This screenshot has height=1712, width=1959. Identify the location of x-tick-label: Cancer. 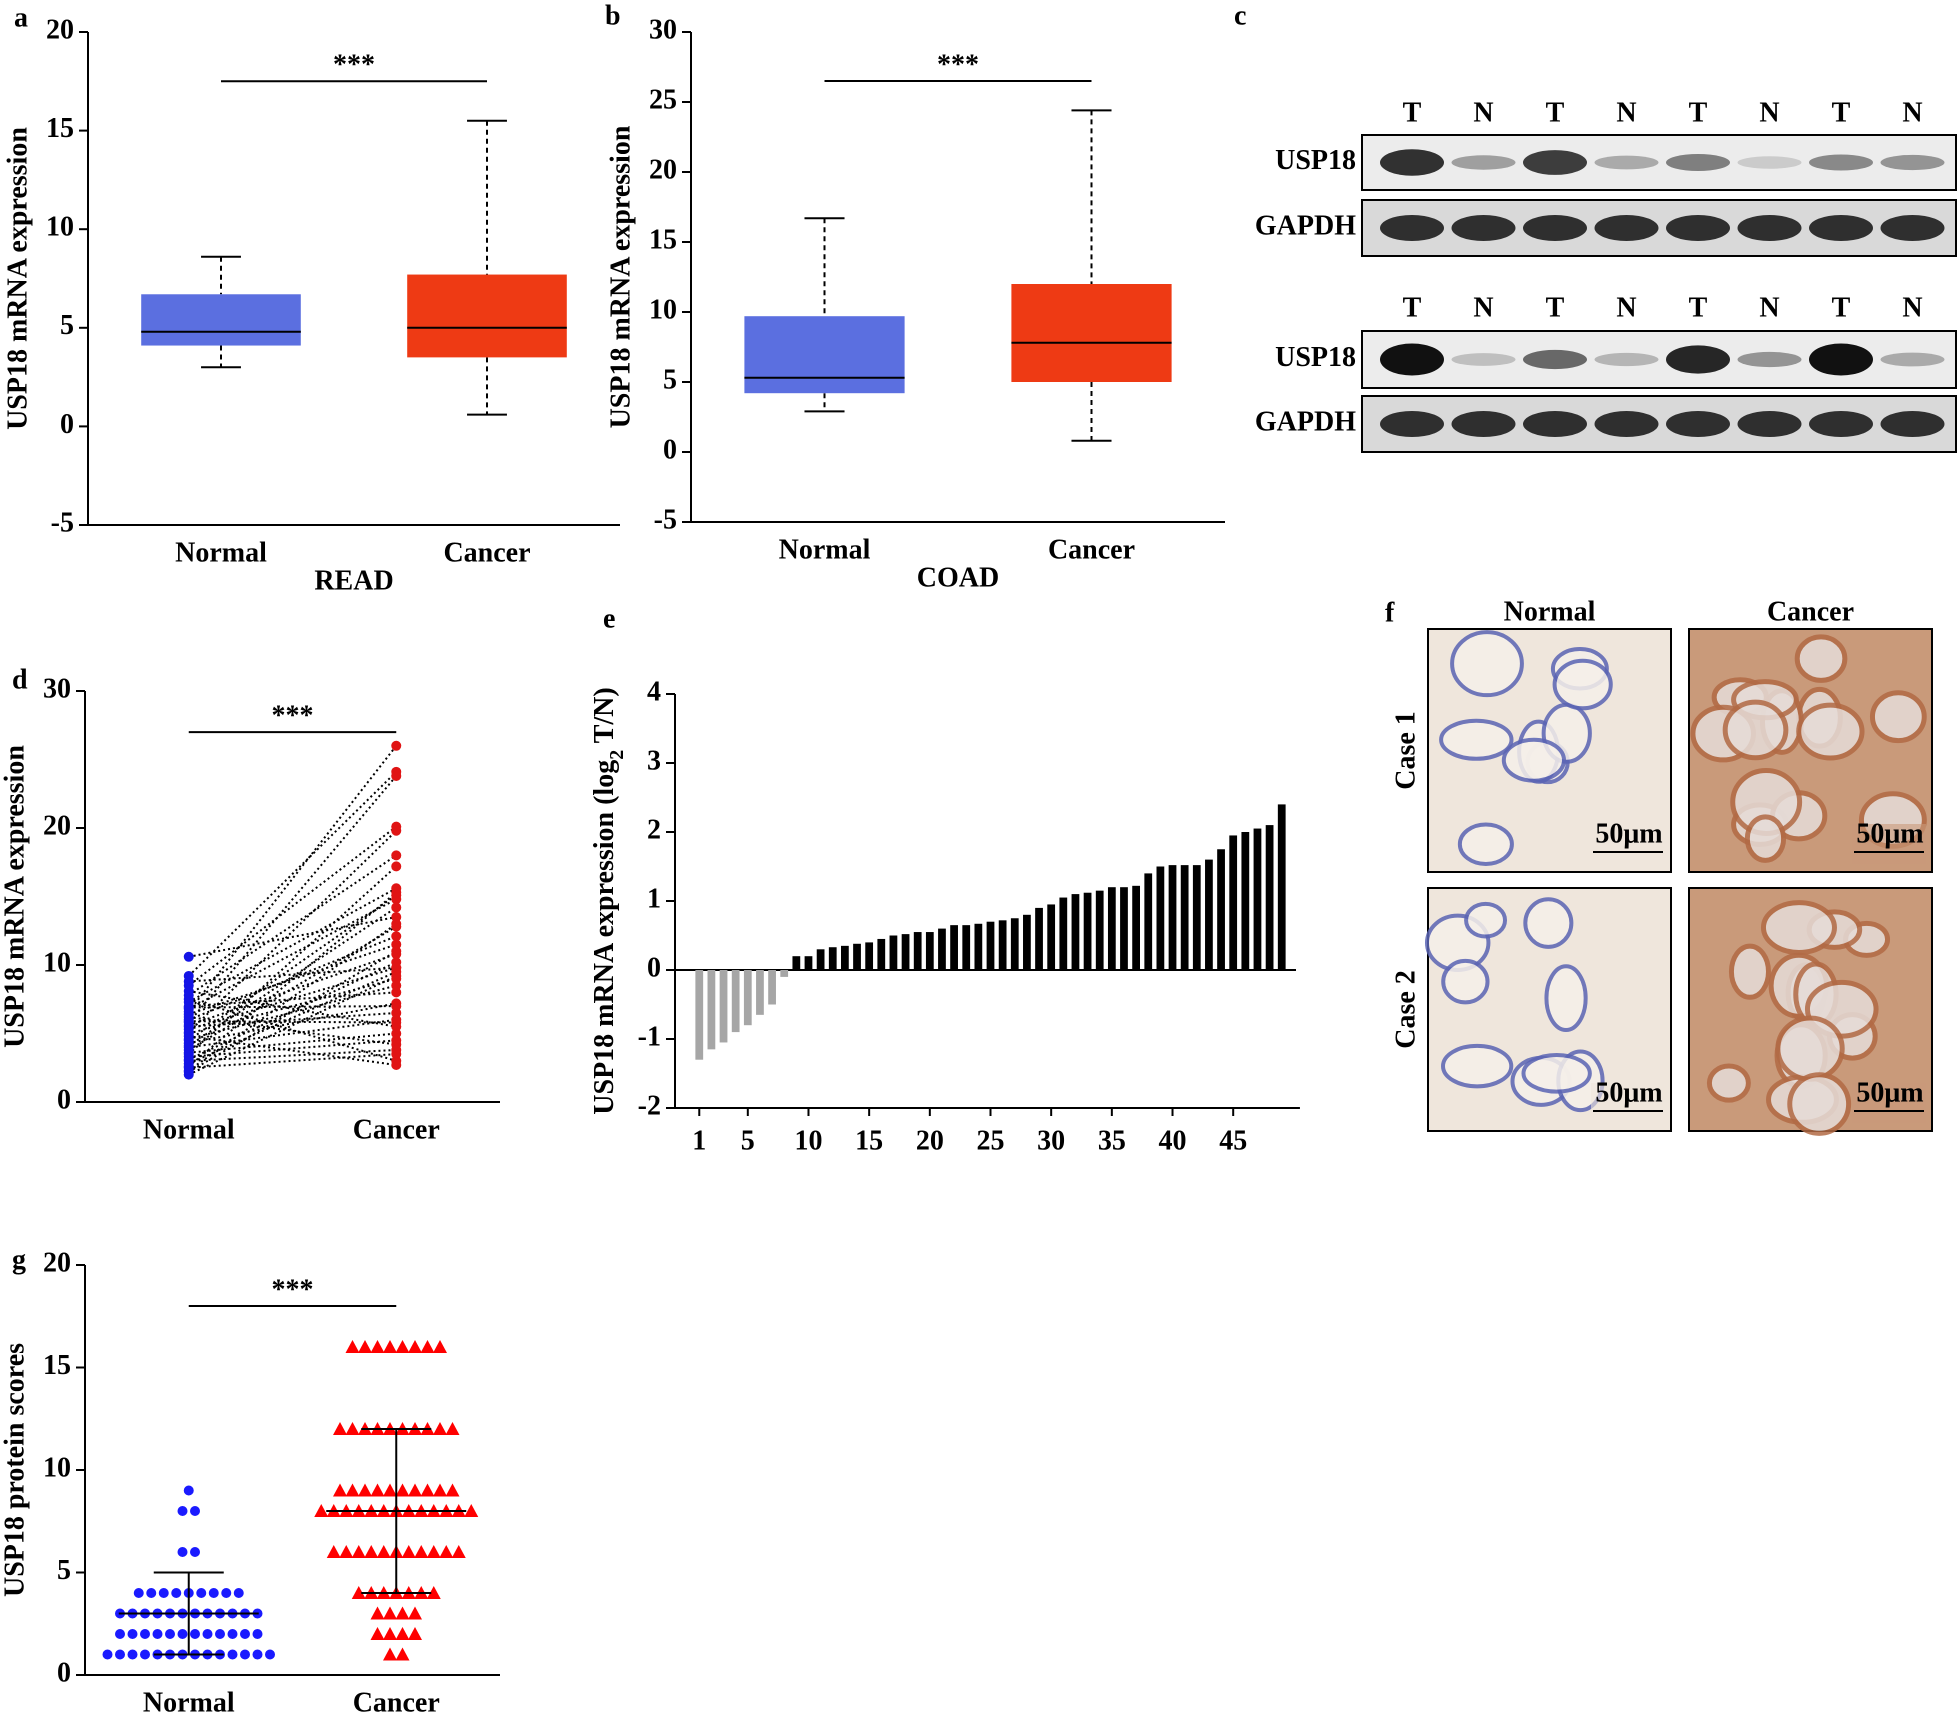
(486, 552).